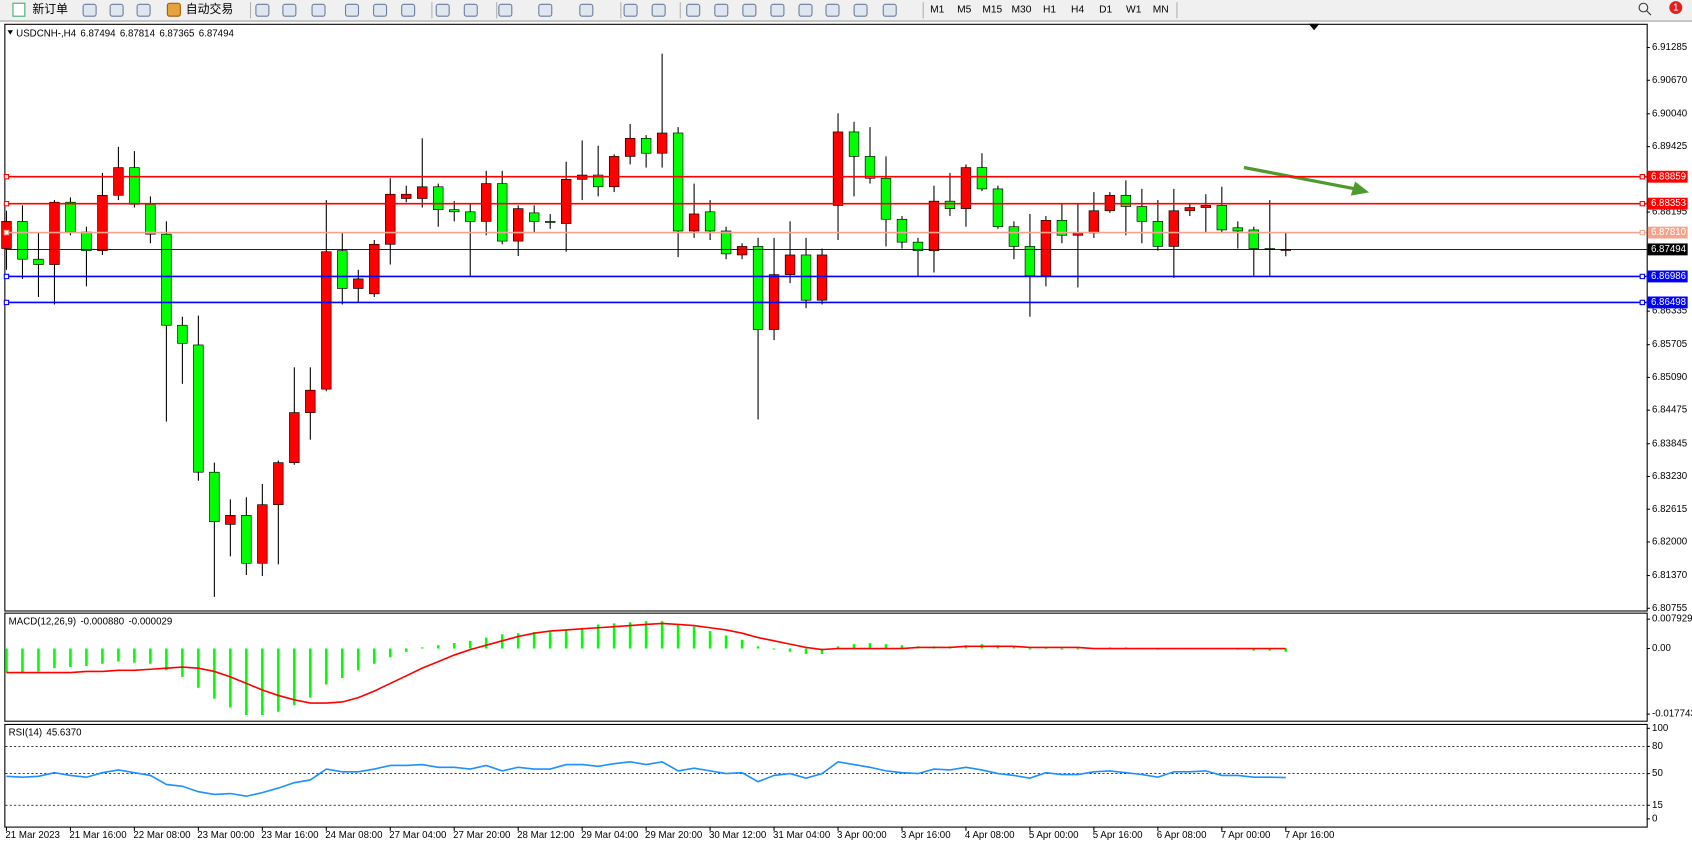 The width and height of the screenshot is (1692, 846). What do you see at coordinates (1657, 805) in the screenshot?
I see `y-tick-label: 15` at bounding box center [1657, 805].